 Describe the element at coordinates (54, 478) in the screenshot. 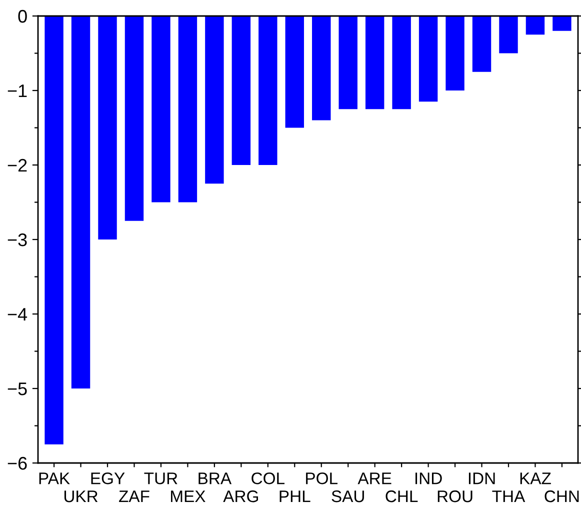

I see `x-tick-label: PAK` at that location.